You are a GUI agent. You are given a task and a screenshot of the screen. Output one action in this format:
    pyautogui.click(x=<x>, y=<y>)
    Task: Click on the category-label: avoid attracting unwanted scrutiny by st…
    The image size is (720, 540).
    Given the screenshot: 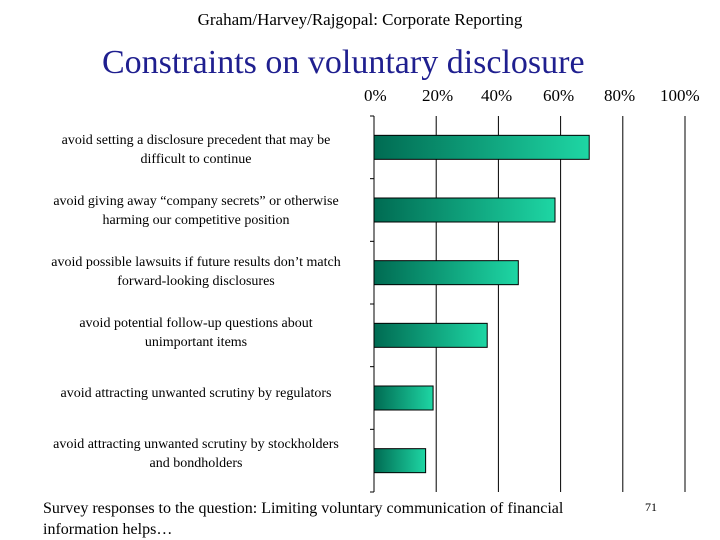 What is the action you would take?
    pyautogui.click(x=196, y=454)
    